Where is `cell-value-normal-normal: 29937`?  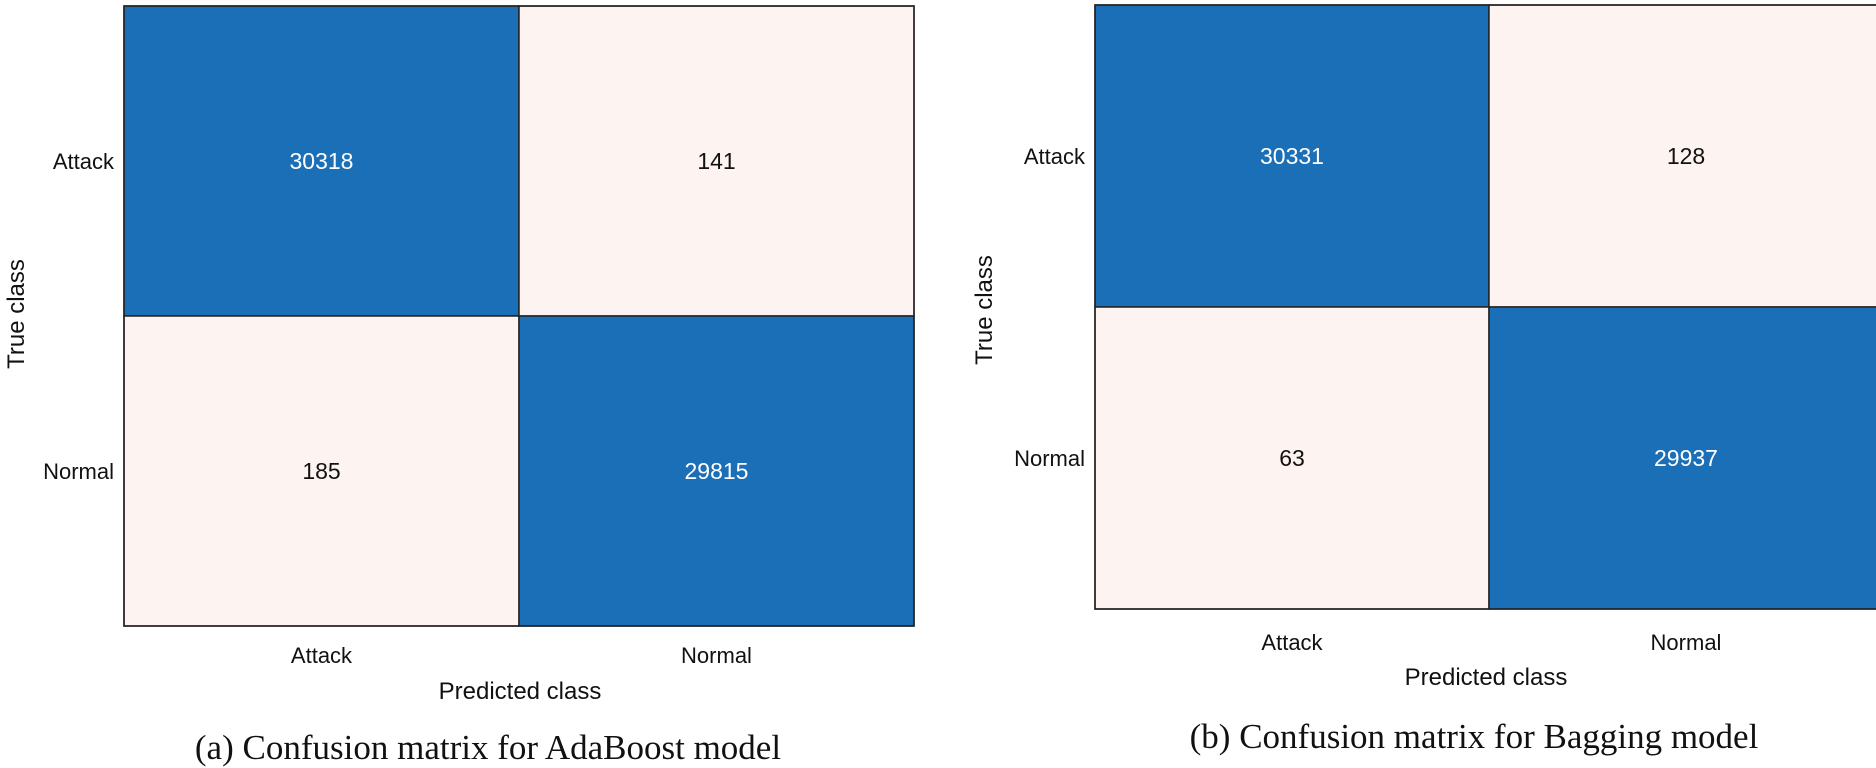 cell-value-normal-normal: 29937 is located at coordinates (1686, 458).